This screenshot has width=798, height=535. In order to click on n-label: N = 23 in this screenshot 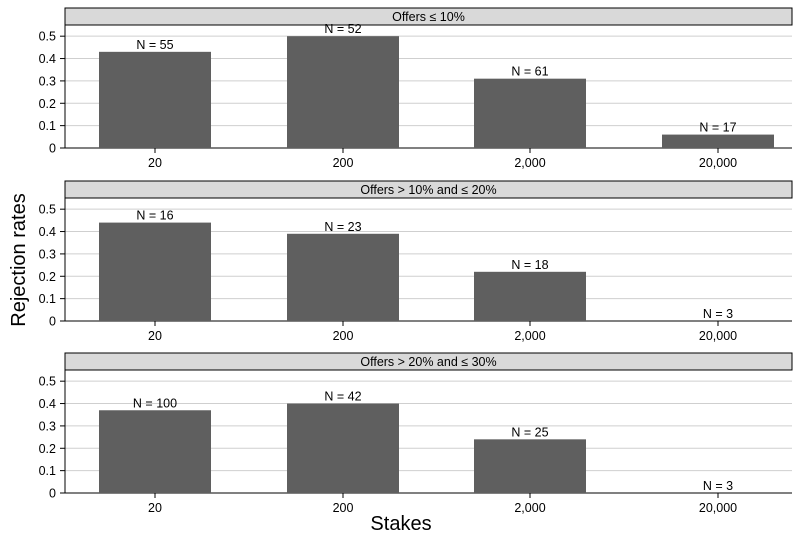, I will do `click(342, 227)`.